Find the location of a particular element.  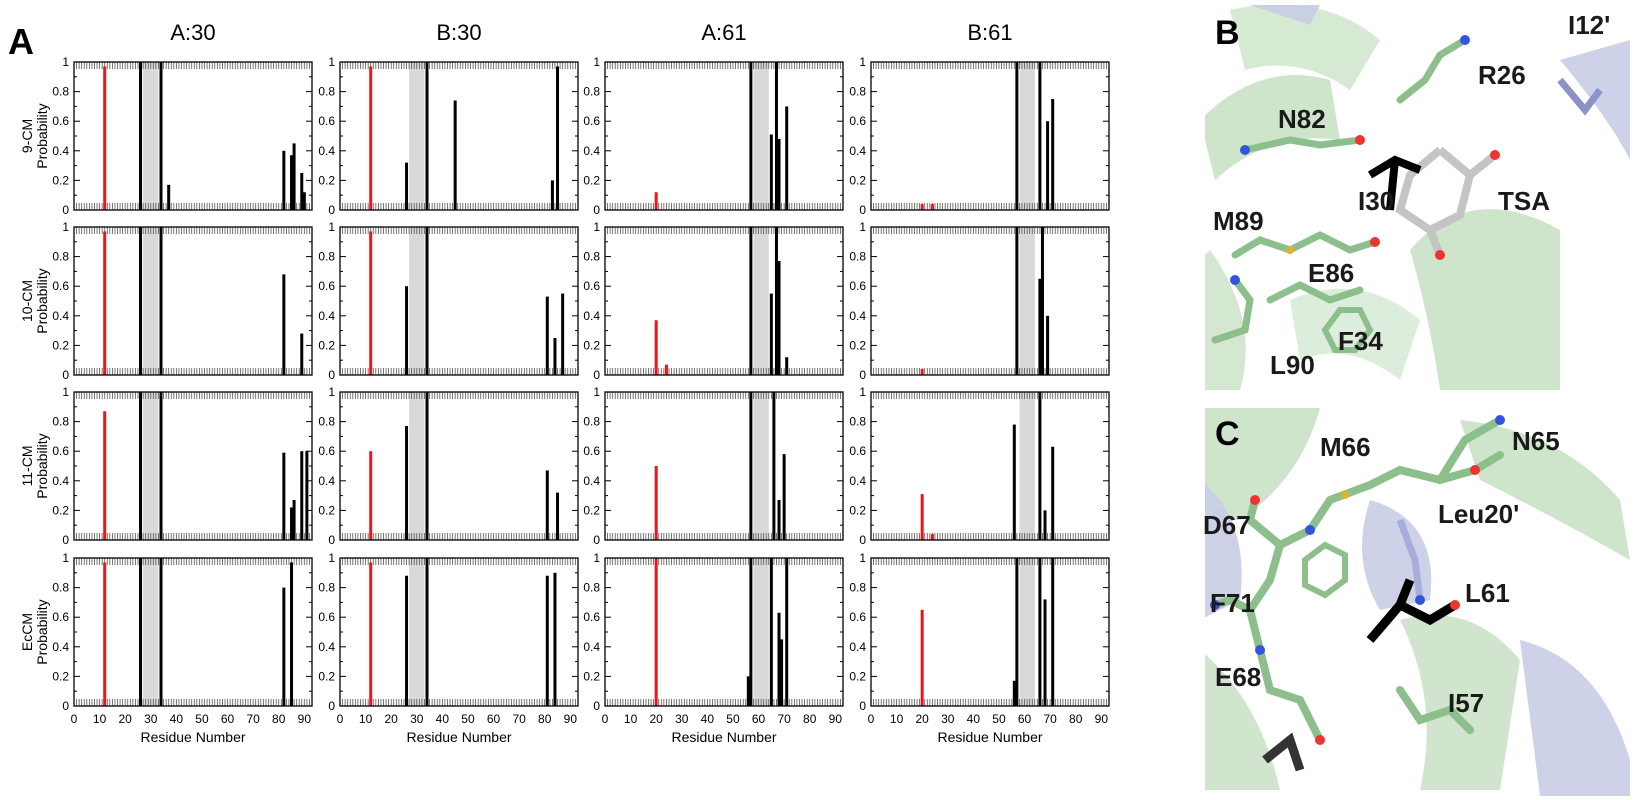

label-tsa: TSA is located at coordinates (1524, 201).